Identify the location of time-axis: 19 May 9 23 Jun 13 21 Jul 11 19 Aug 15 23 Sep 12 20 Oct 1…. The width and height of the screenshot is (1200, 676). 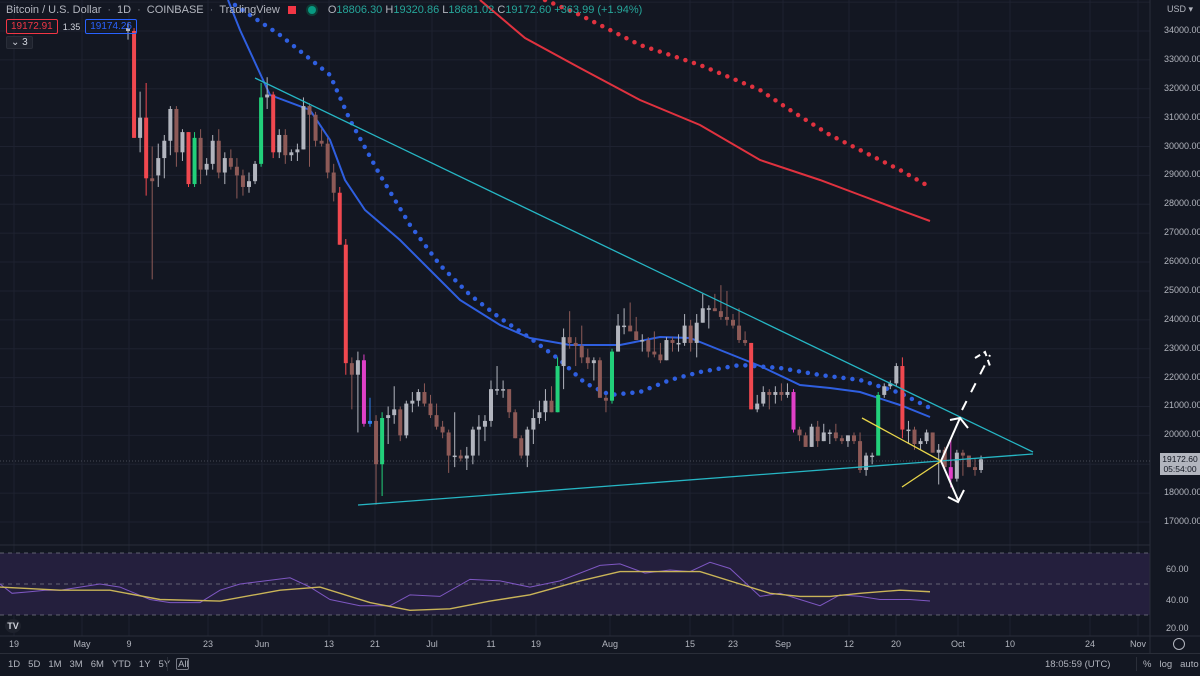
(575, 645).